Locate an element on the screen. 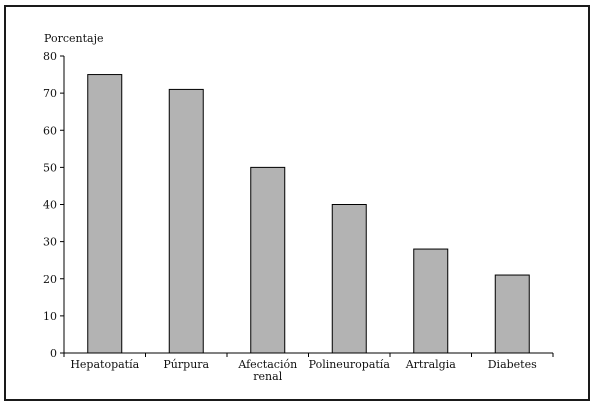 Image resolution: width=598 pixels, height=408 pixels. x-tick-label: Púrpura is located at coordinates (186, 364).